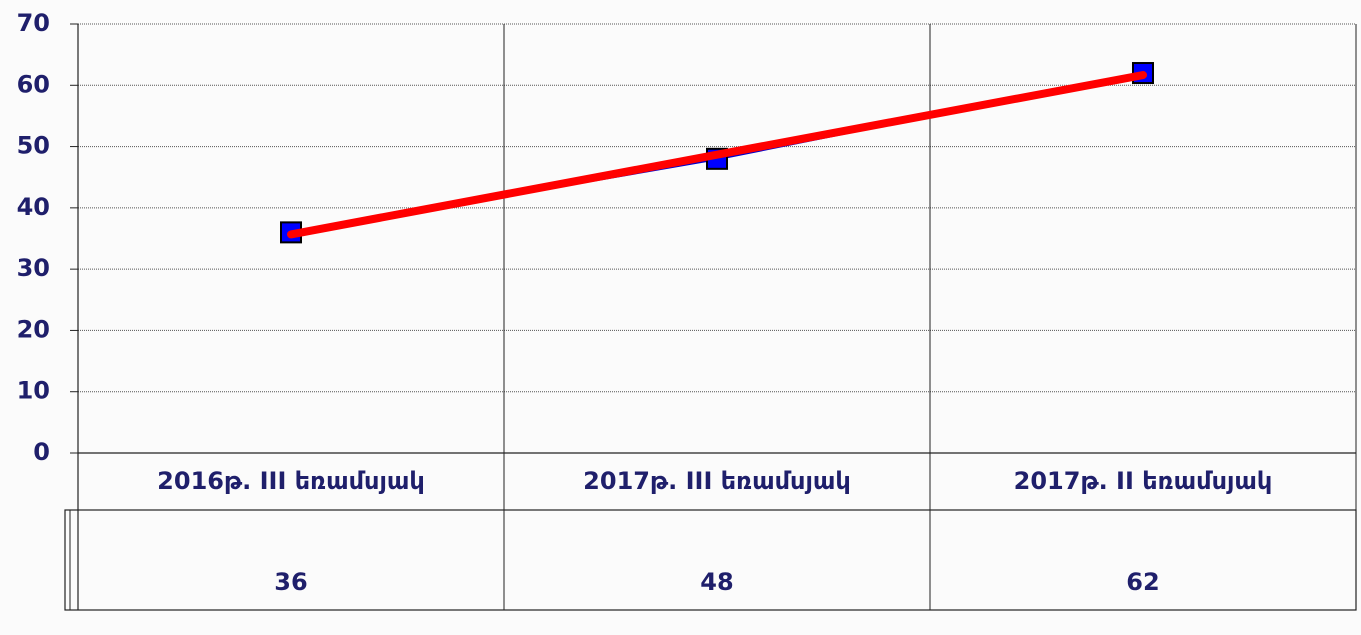 This screenshot has width=1361, height=635. Describe the element at coordinates (716, 582) in the screenshot. I see `data-table-value: 48` at that location.